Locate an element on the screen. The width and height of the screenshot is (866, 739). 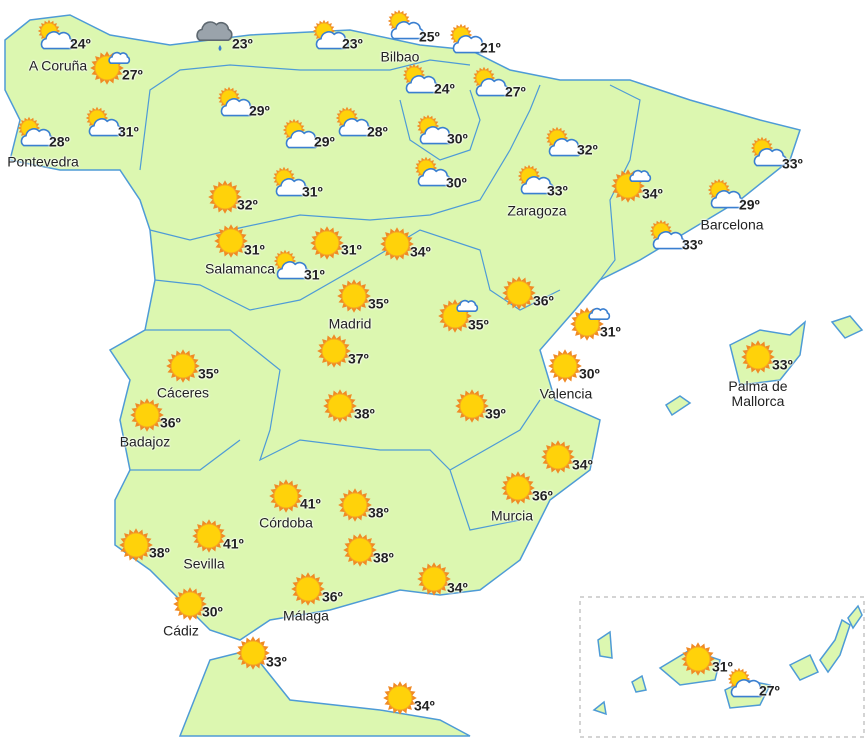
temperature: 23º is located at coordinates (242, 43).